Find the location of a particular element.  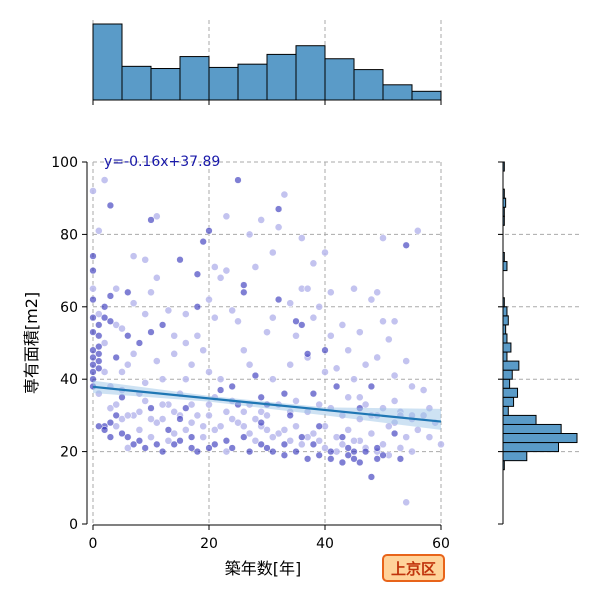

y-tick-label: 80 is located at coordinates (69, 235).